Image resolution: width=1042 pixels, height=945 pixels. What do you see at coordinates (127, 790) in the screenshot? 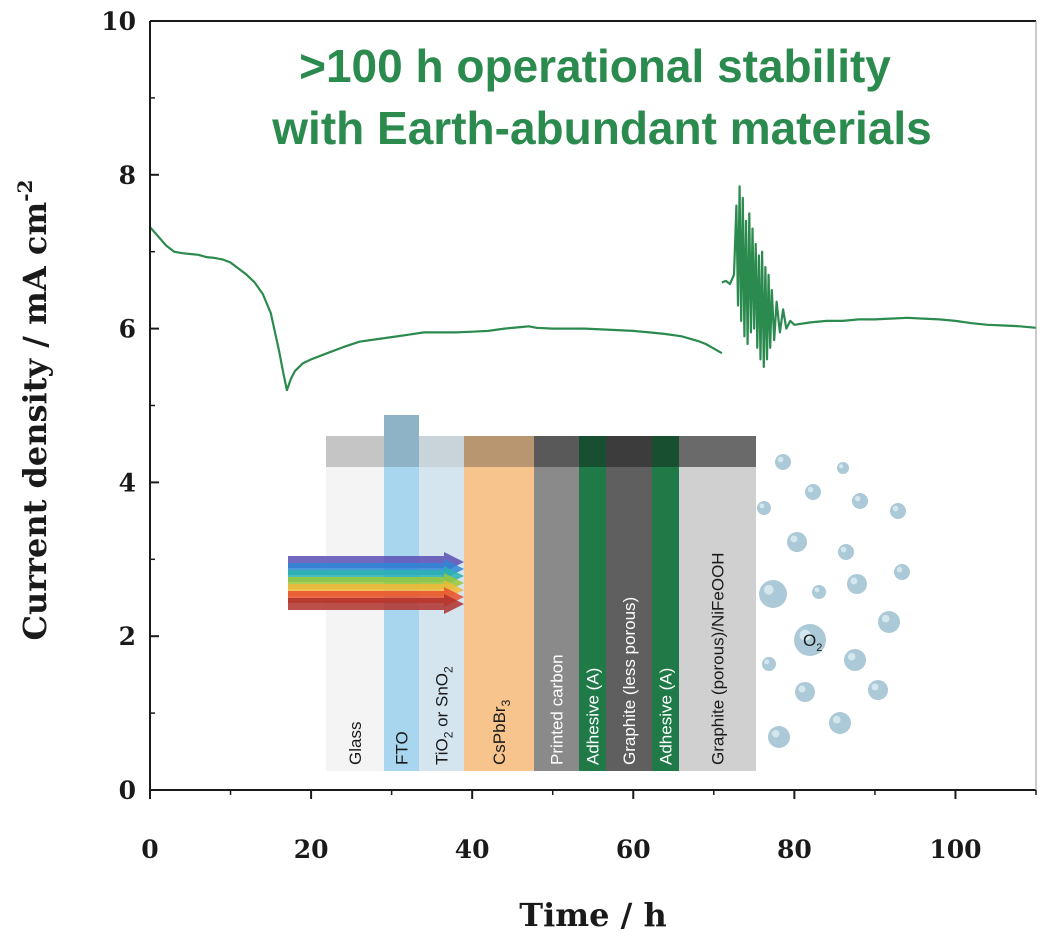
I see `y-tick-label: 0` at bounding box center [127, 790].